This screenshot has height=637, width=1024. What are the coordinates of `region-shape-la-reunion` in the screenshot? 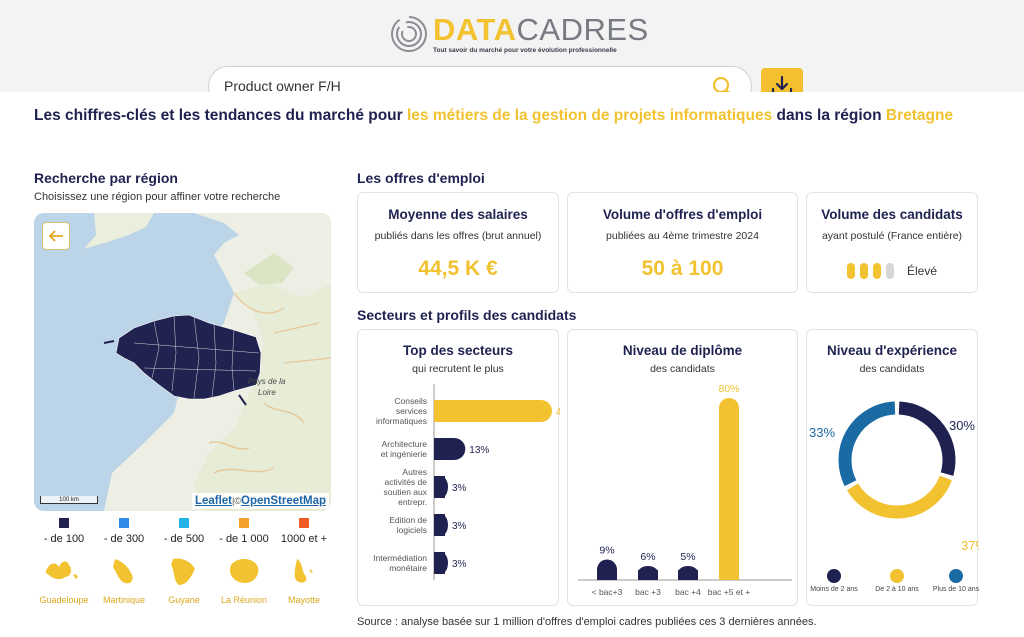 It's located at (244, 571).